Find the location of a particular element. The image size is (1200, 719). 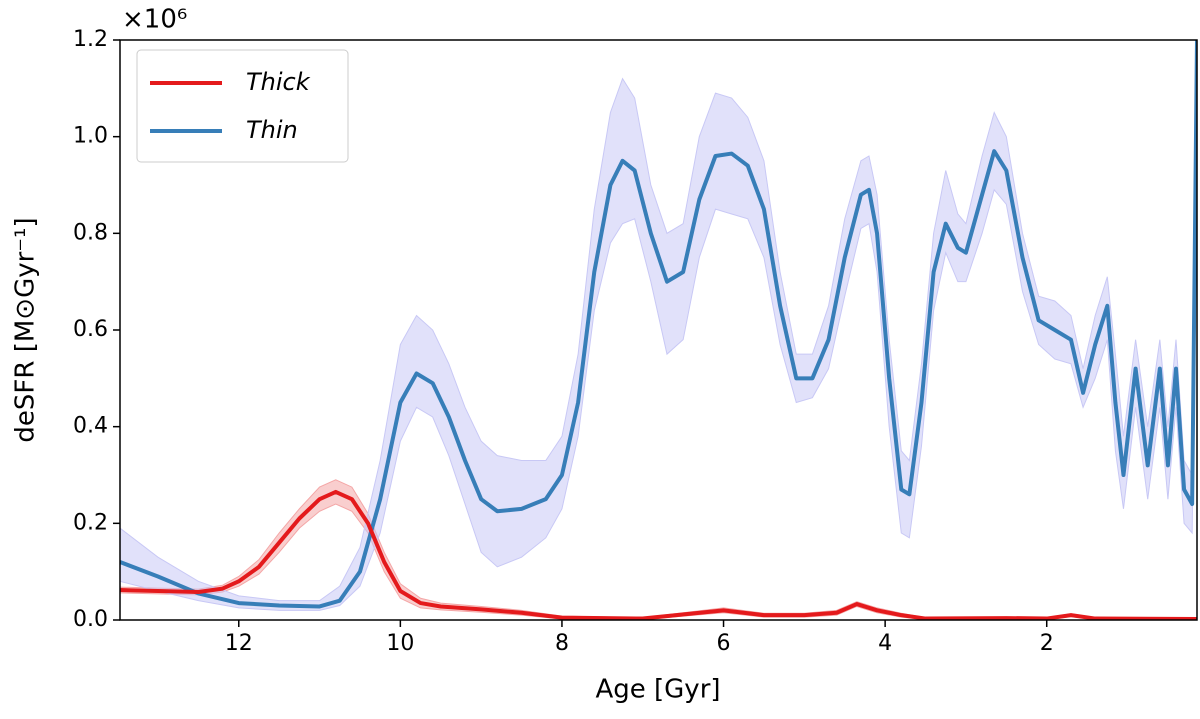

x-tick-label: 2 is located at coordinates (1047, 643).